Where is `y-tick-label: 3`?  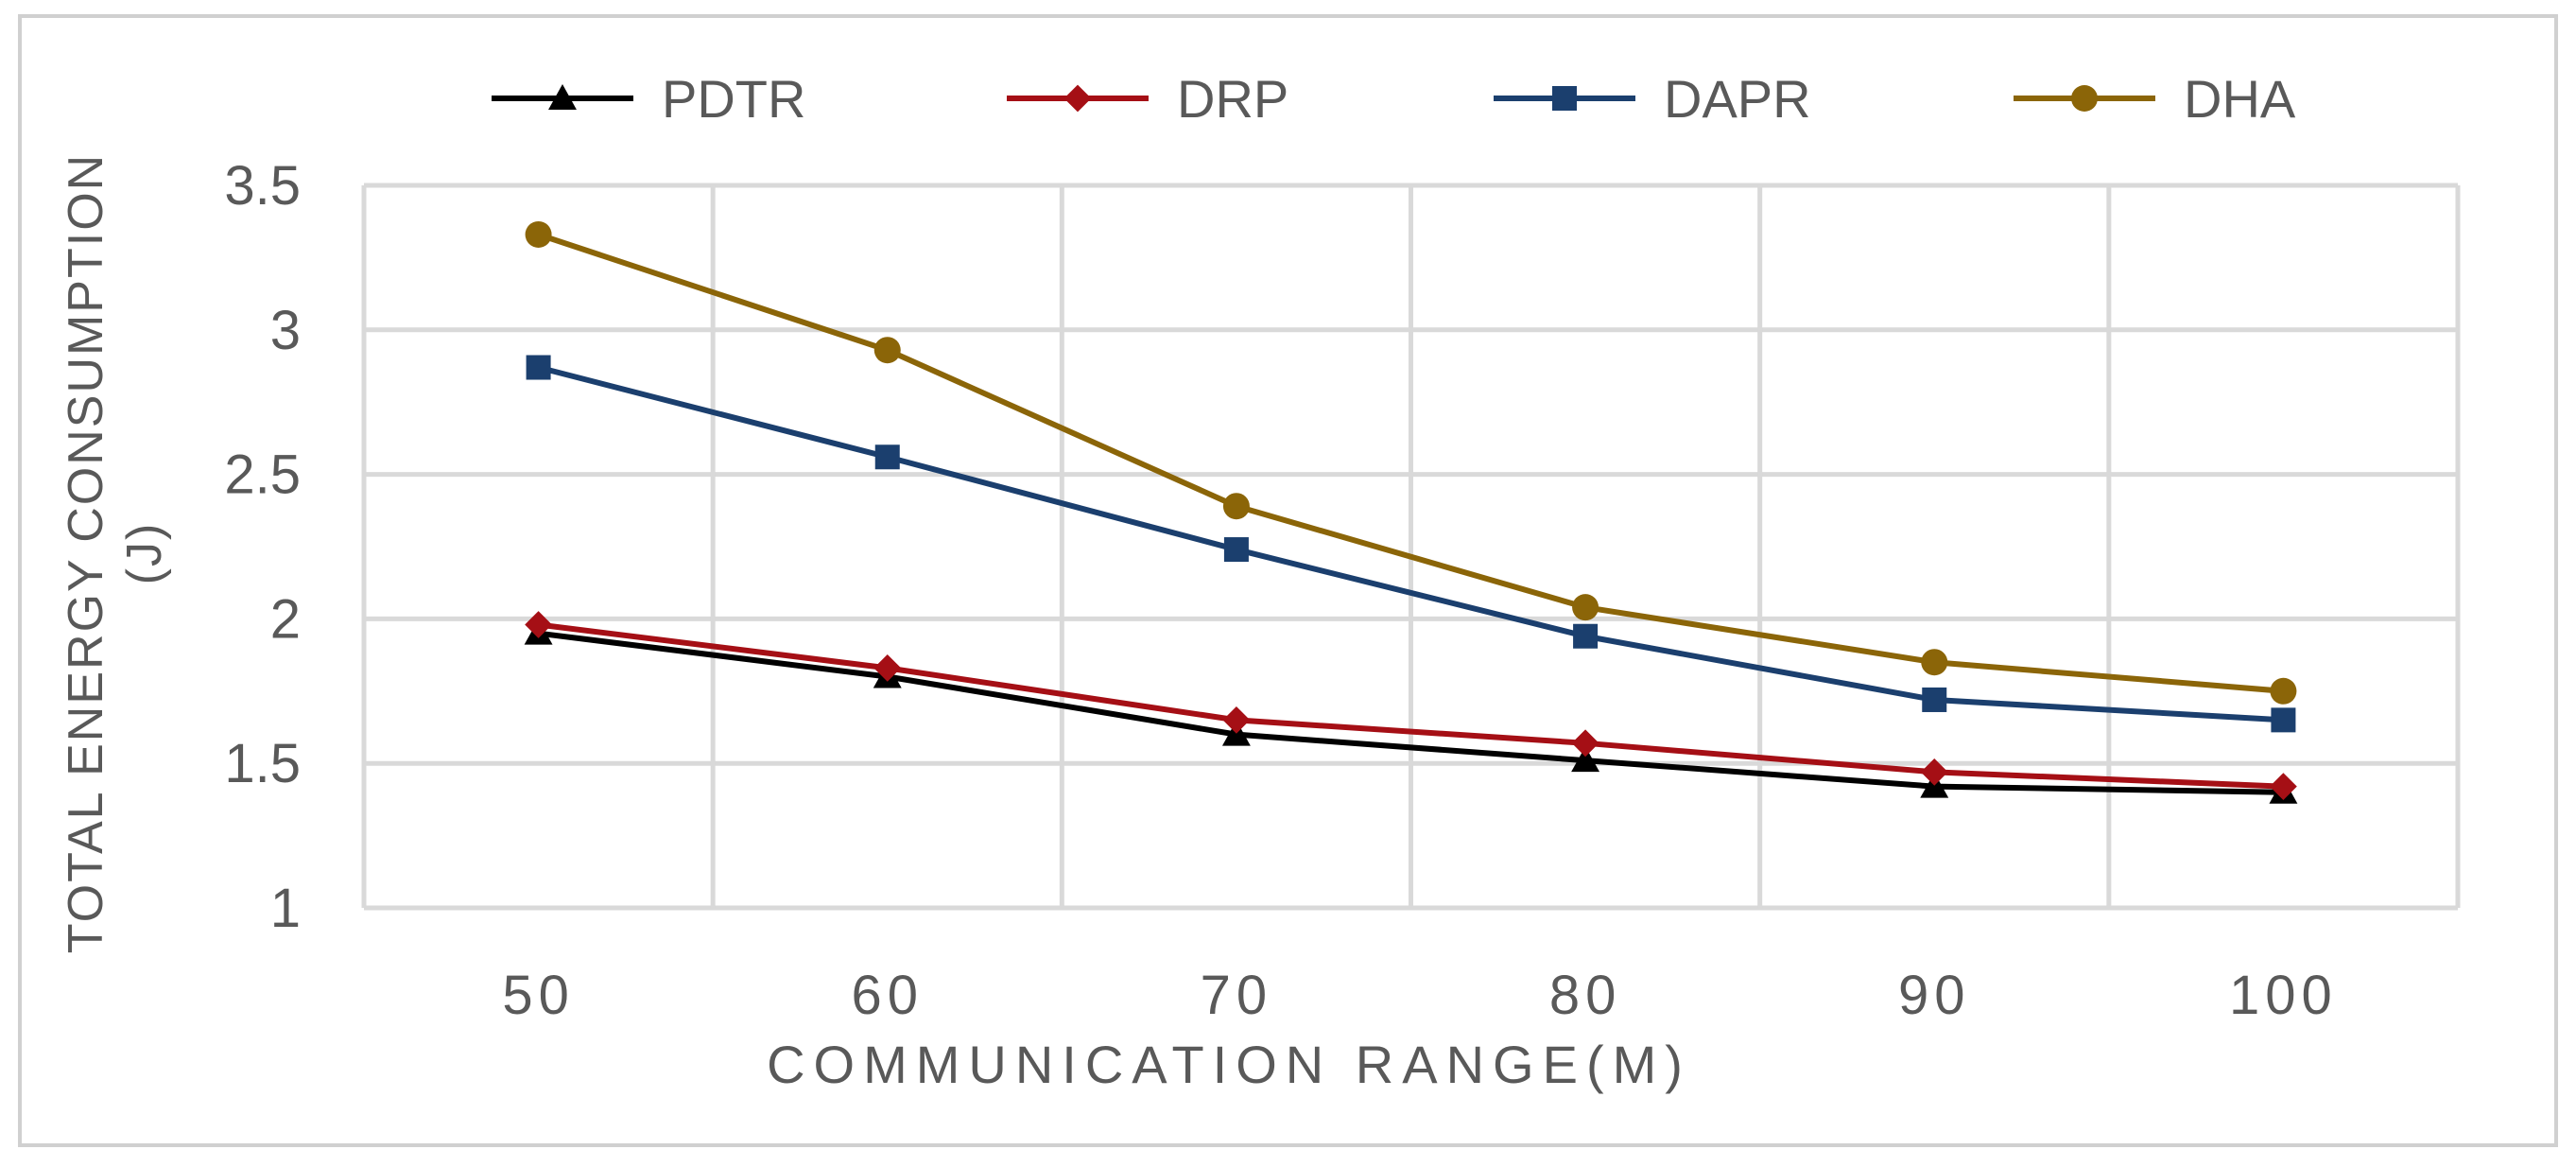
y-tick-label: 3 is located at coordinates (286, 330).